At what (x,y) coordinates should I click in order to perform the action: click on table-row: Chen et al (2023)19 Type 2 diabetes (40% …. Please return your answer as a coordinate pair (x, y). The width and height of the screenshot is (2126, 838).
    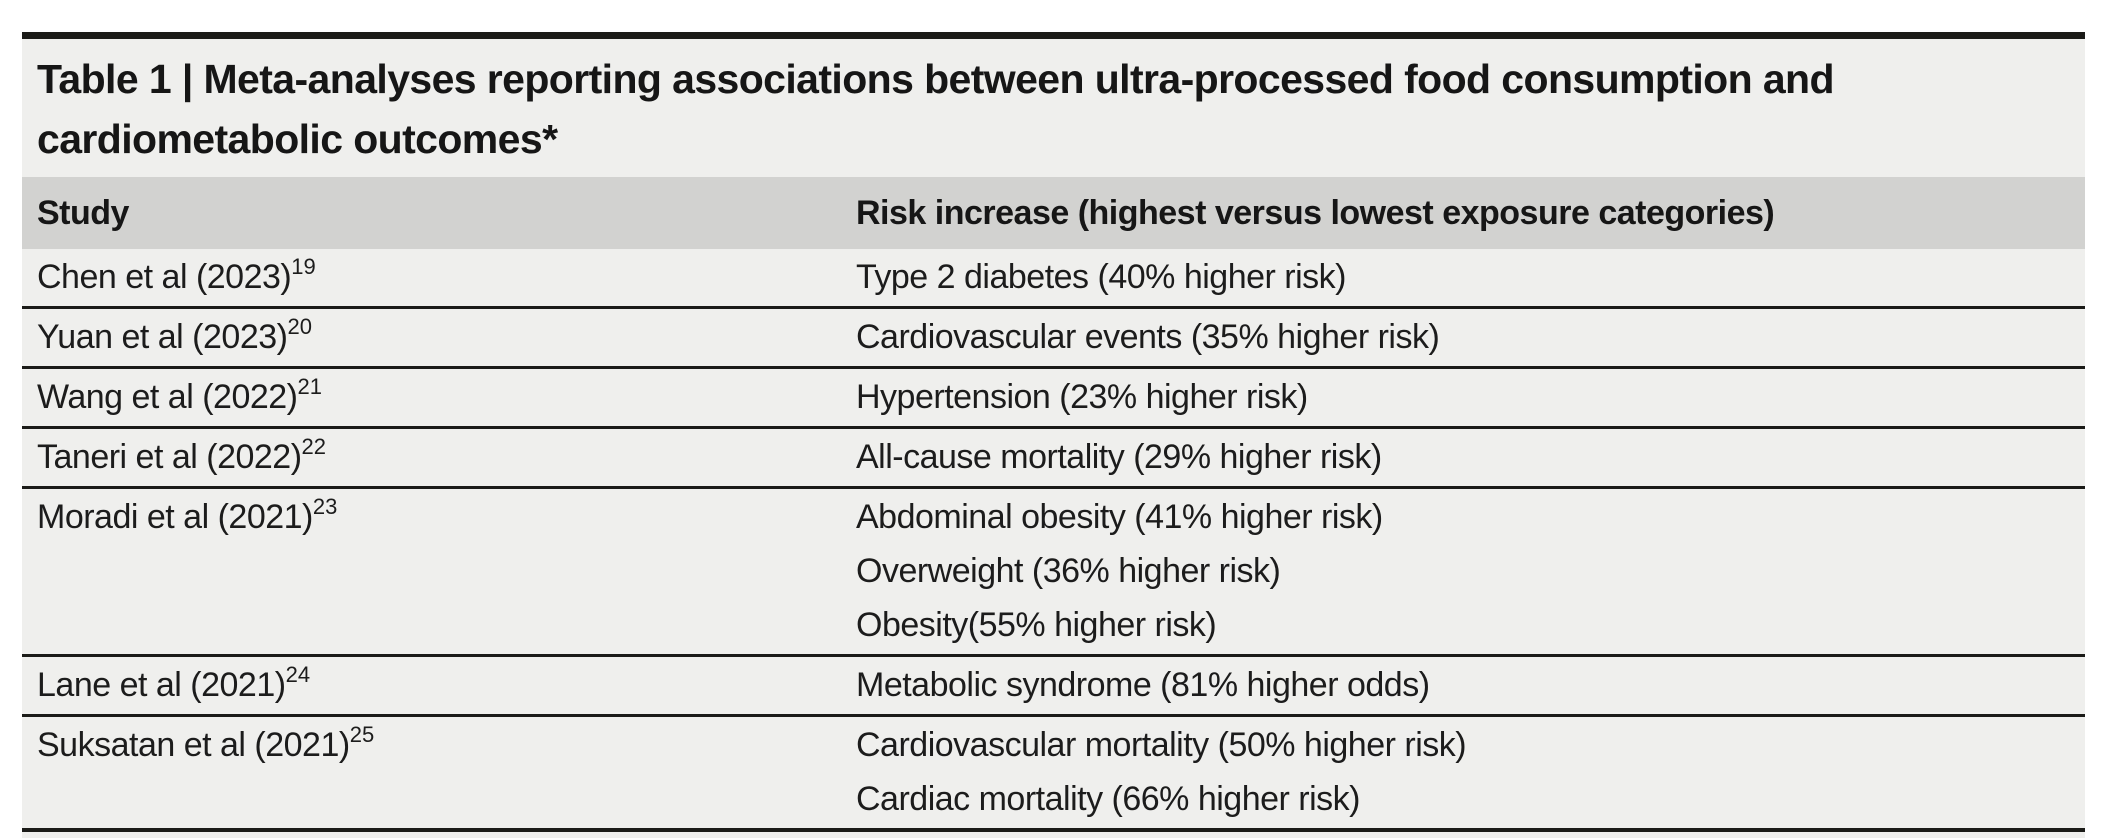
    Looking at the image, I should click on (1053, 277).